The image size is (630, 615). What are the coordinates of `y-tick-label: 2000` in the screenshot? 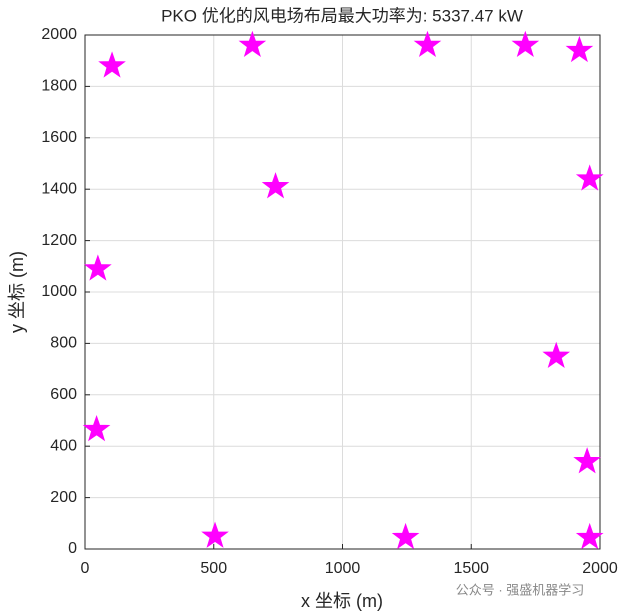 It's located at (59, 34).